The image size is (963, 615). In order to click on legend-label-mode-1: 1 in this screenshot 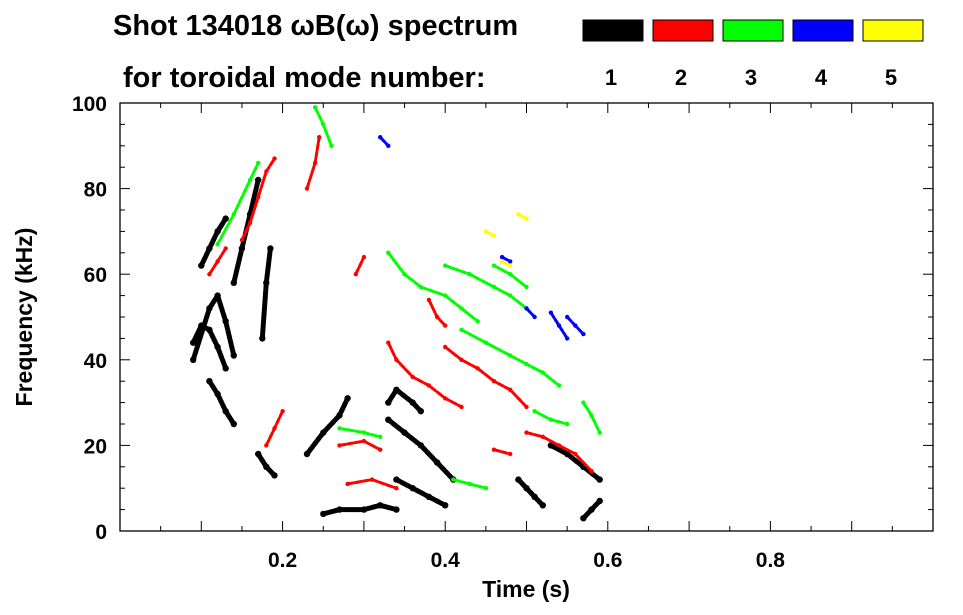, I will do `click(611, 77)`.